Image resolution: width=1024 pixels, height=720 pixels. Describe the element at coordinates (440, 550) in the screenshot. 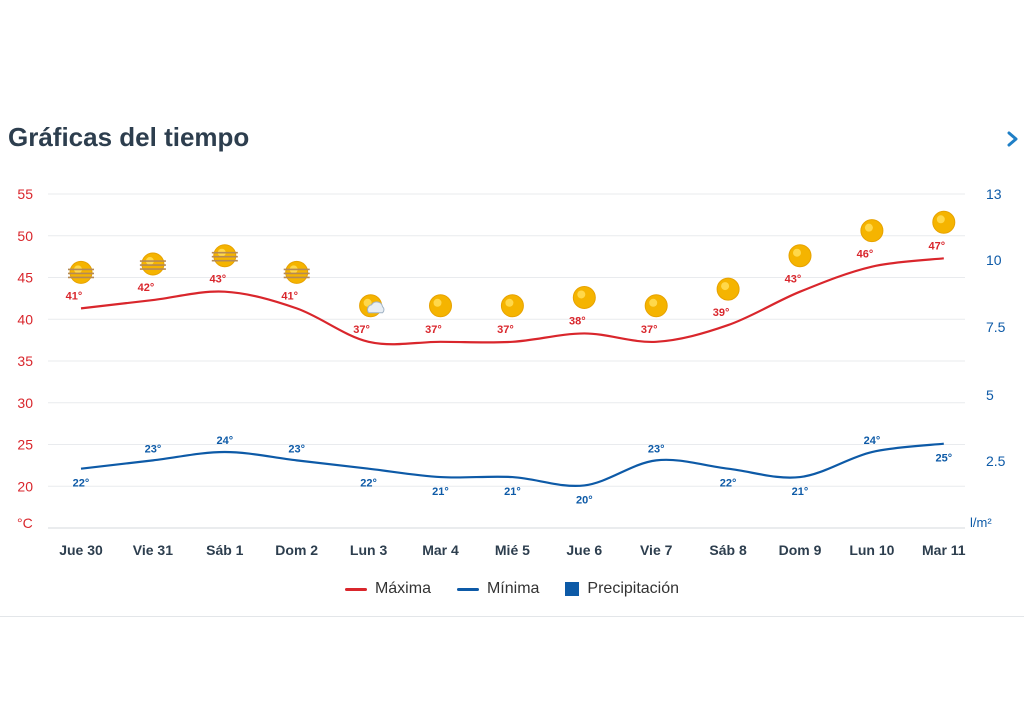

I see `x-tick-label: Mar 4` at that location.